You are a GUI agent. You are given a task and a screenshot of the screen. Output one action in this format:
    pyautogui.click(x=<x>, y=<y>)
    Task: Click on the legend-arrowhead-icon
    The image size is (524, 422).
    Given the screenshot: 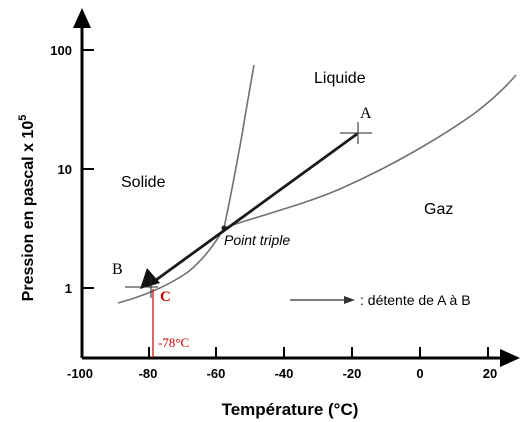 What is the action you would take?
    pyautogui.click(x=349, y=300)
    